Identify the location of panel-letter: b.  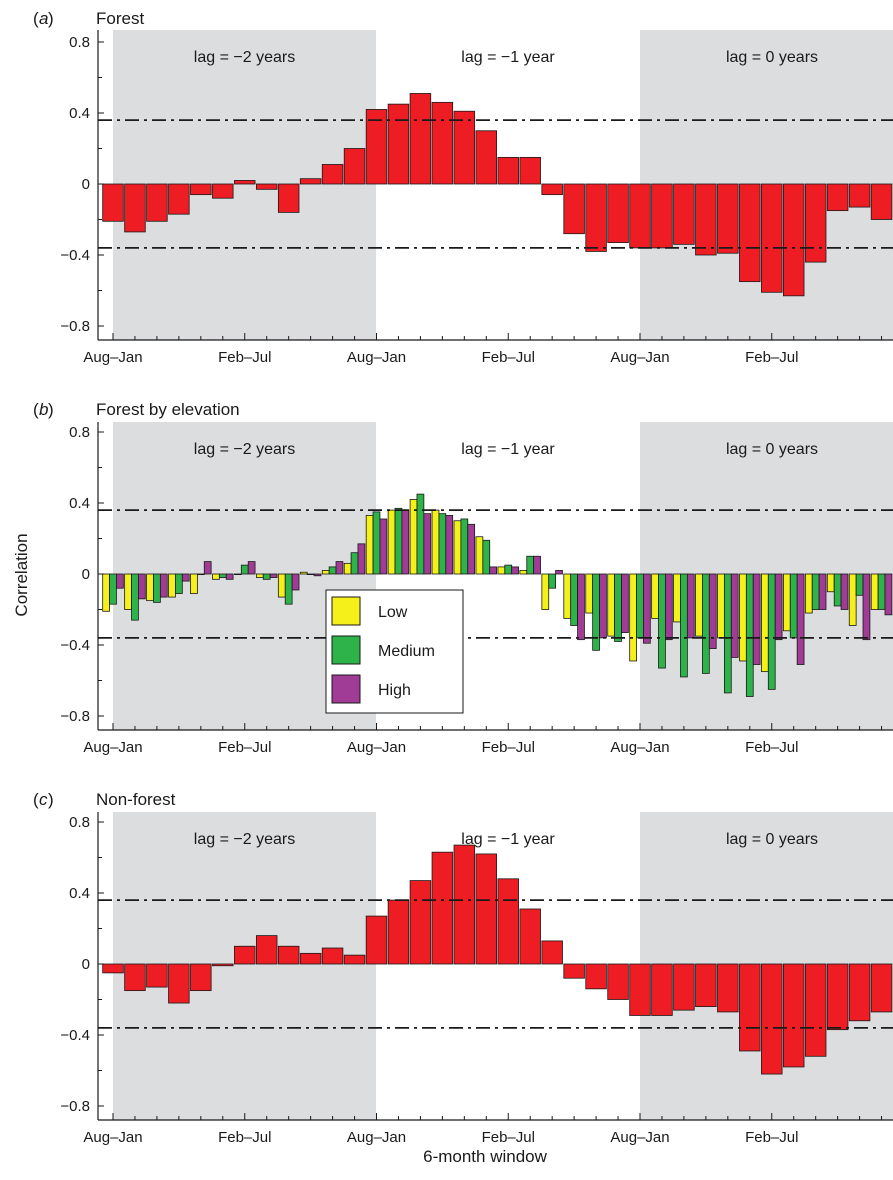
(43, 409).